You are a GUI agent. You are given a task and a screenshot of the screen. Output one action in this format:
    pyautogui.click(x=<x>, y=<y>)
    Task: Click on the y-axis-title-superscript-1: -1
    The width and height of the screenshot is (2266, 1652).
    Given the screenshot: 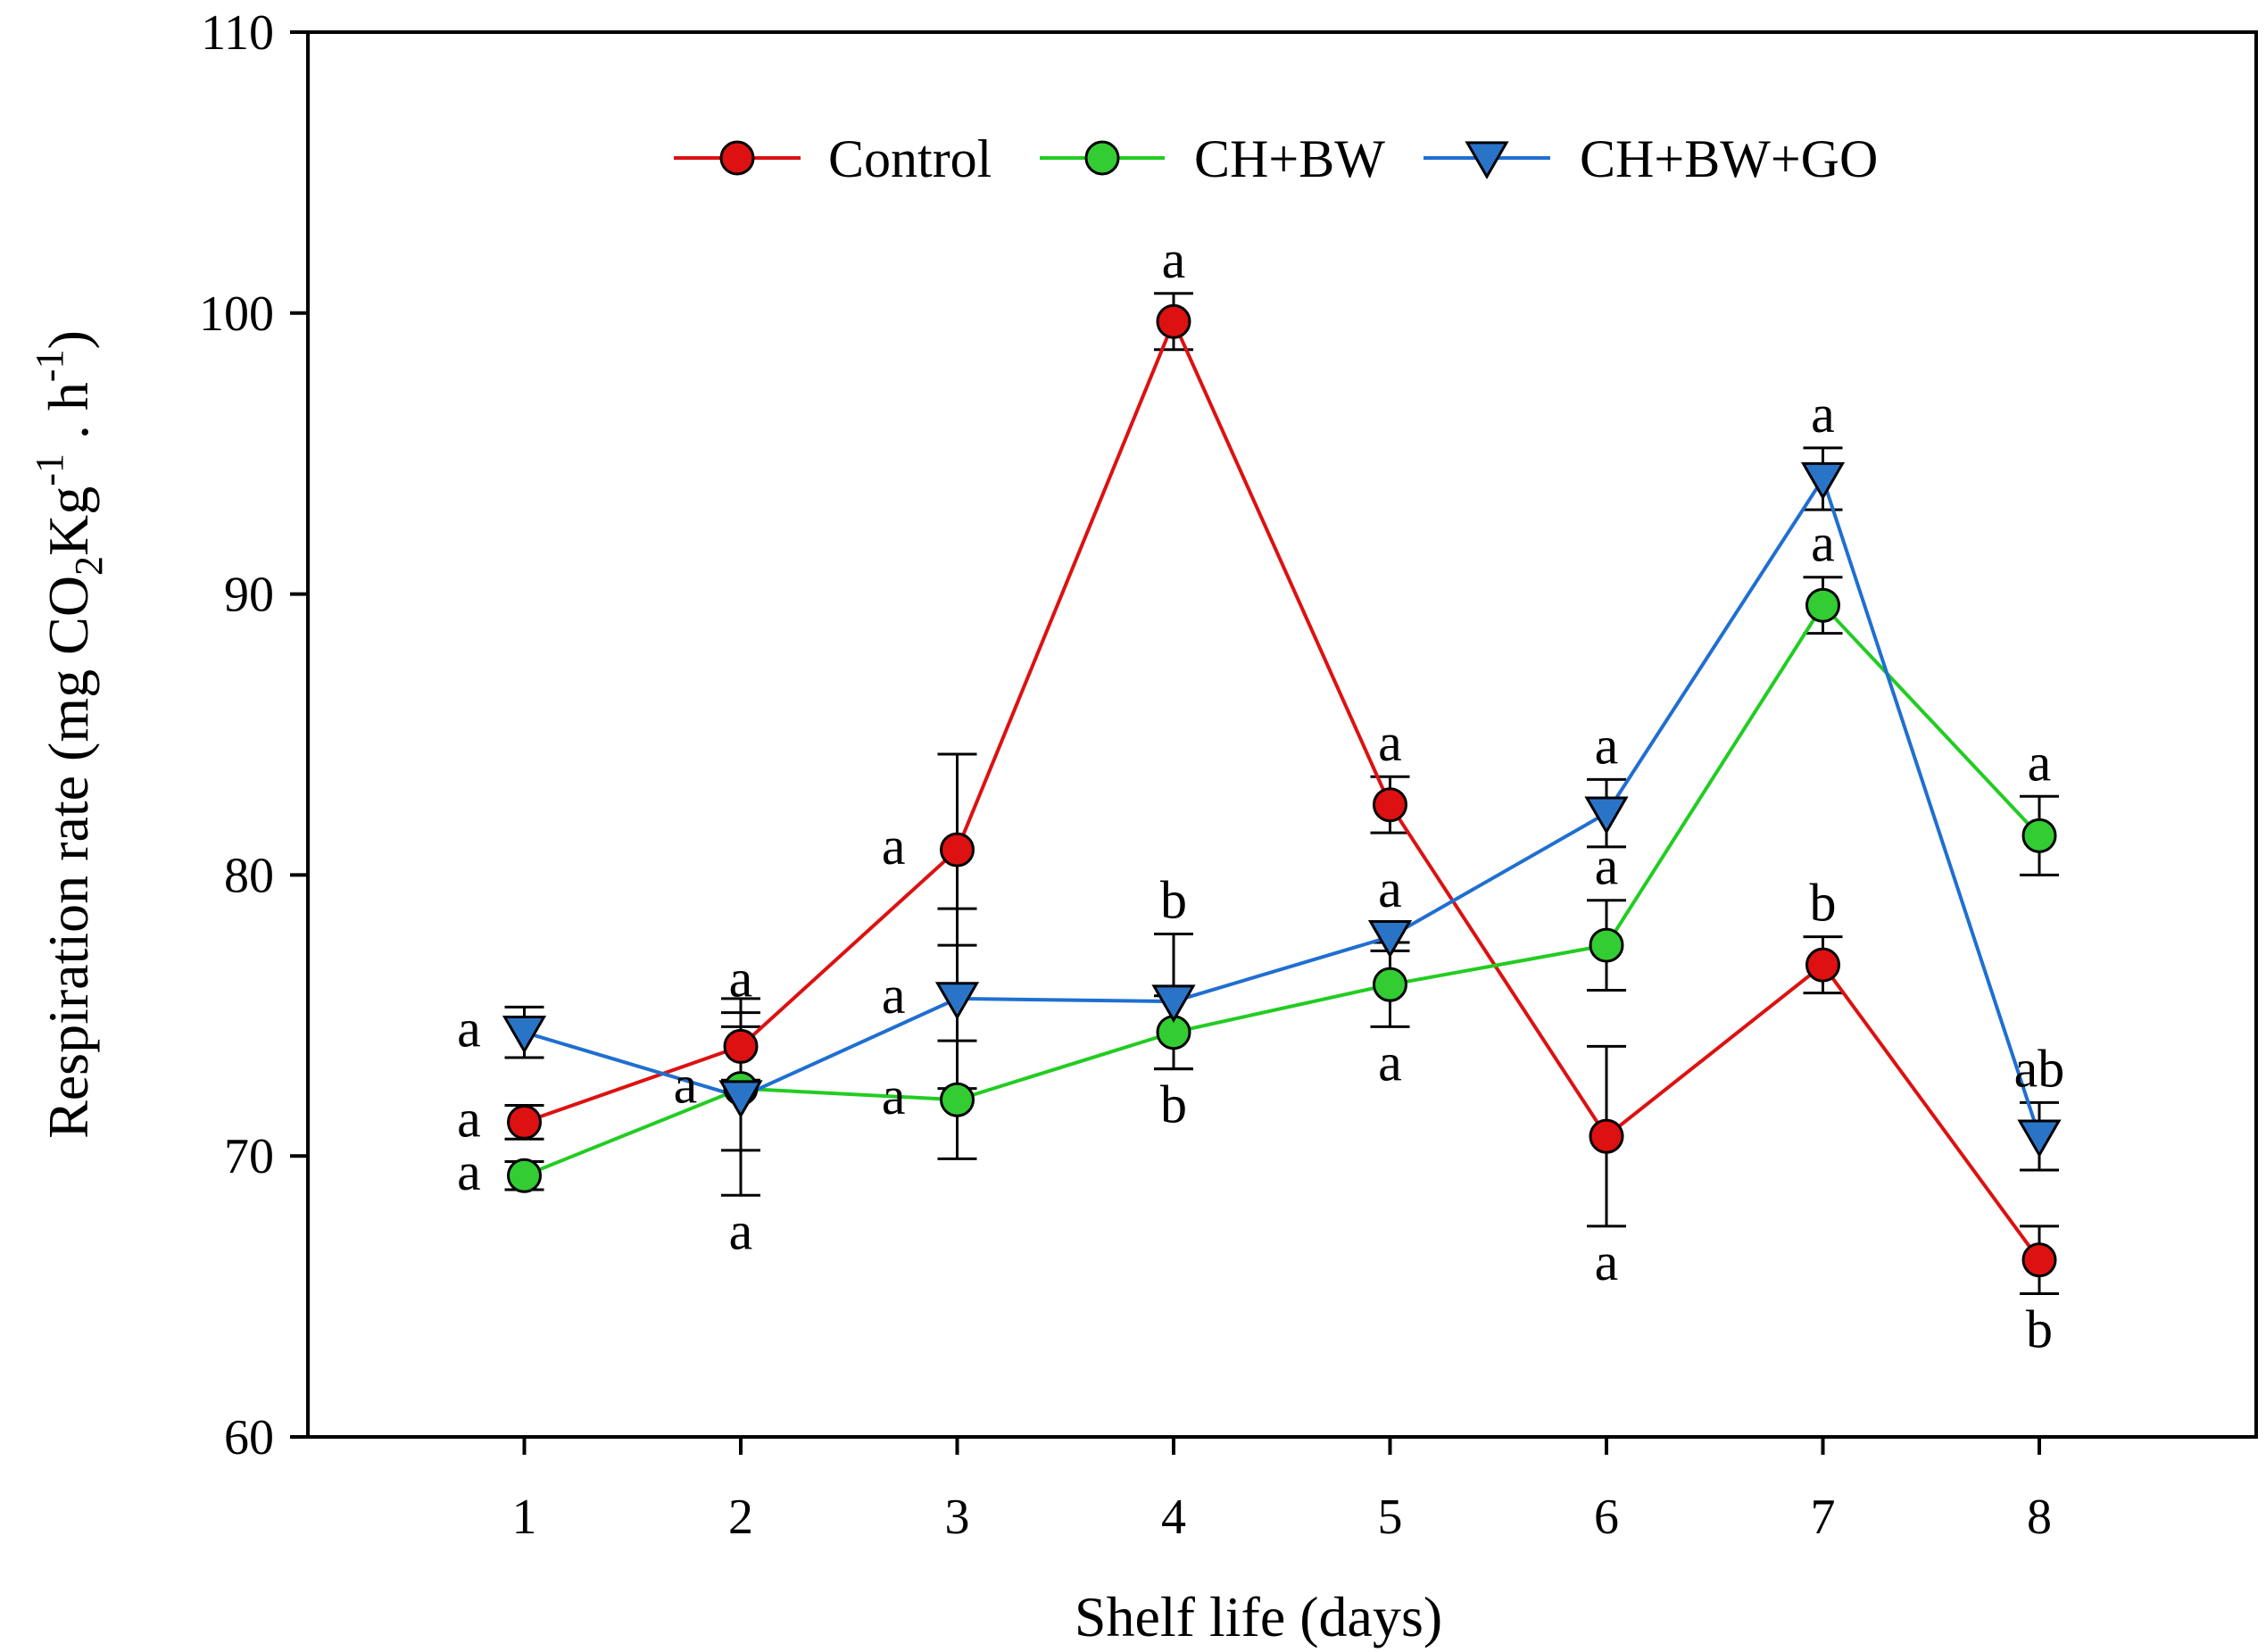 What is the action you would take?
    pyautogui.click(x=50, y=470)
    